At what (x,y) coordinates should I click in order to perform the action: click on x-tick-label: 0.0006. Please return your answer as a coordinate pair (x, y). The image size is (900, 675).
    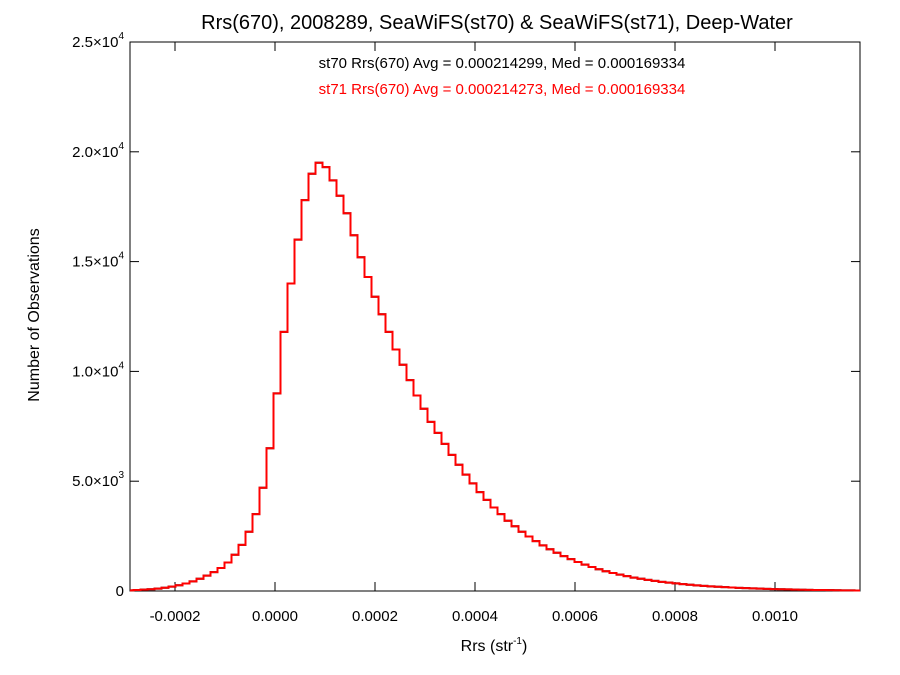
    Looking at the image, I should click on (575, 616).